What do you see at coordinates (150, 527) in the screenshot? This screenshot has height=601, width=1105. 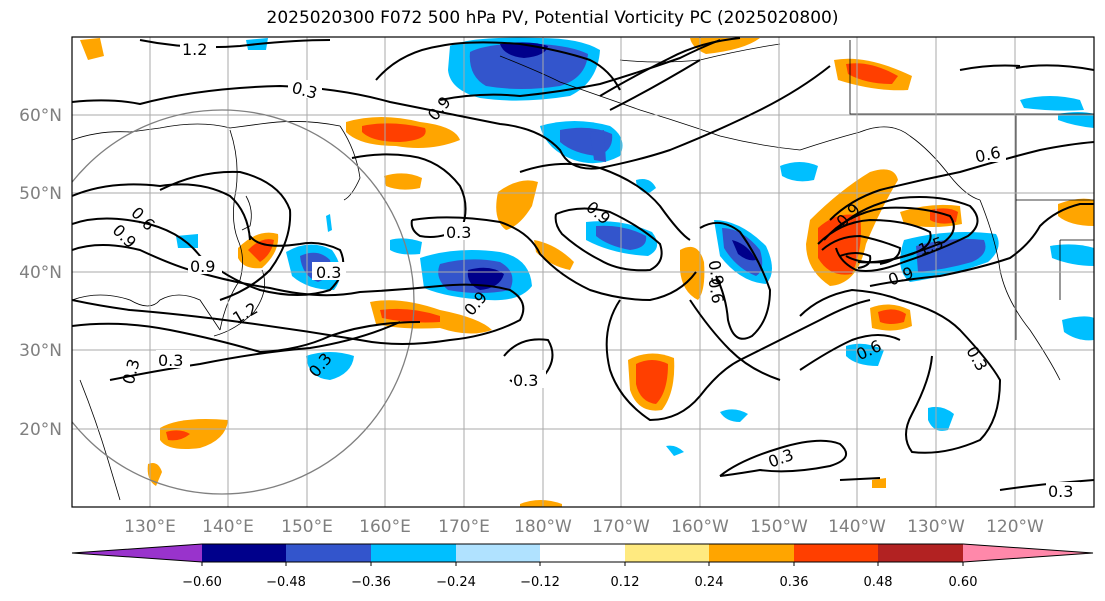 I see `lon-tick-label: 130°E` at bounding box center [150, 527].